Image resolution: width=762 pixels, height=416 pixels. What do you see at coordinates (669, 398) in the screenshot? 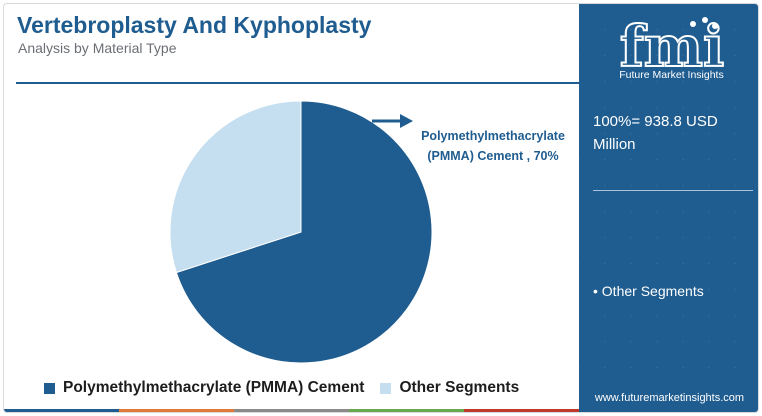
I see `website-link: www.futuremarketinsights.com` at bounding box center [669, 398].